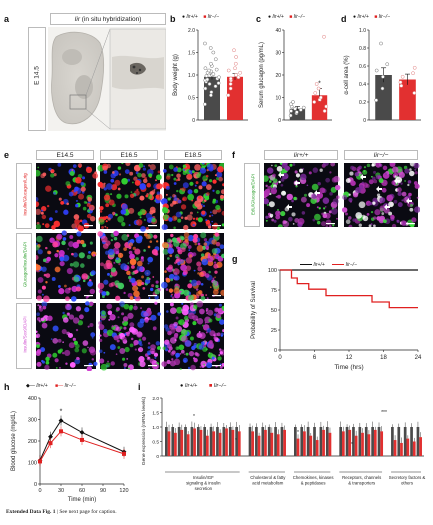 The height and width of the screenshot is (525, 433). I want to click on i-significance: ***, so click(384, 413).